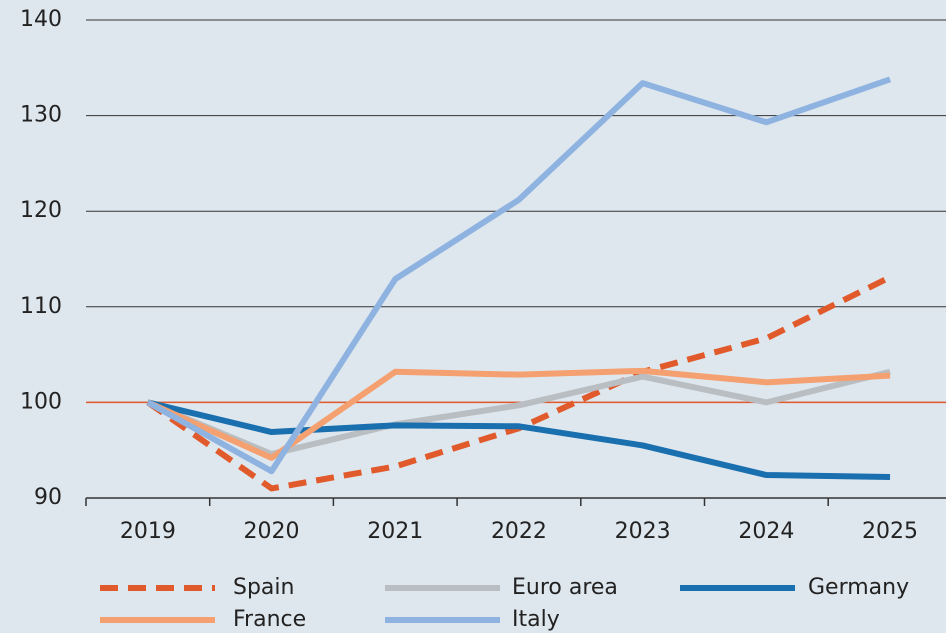 The height and width of the screenshot is (633, 946). I want to click on y-tick-label: 120, so click(41, 210).